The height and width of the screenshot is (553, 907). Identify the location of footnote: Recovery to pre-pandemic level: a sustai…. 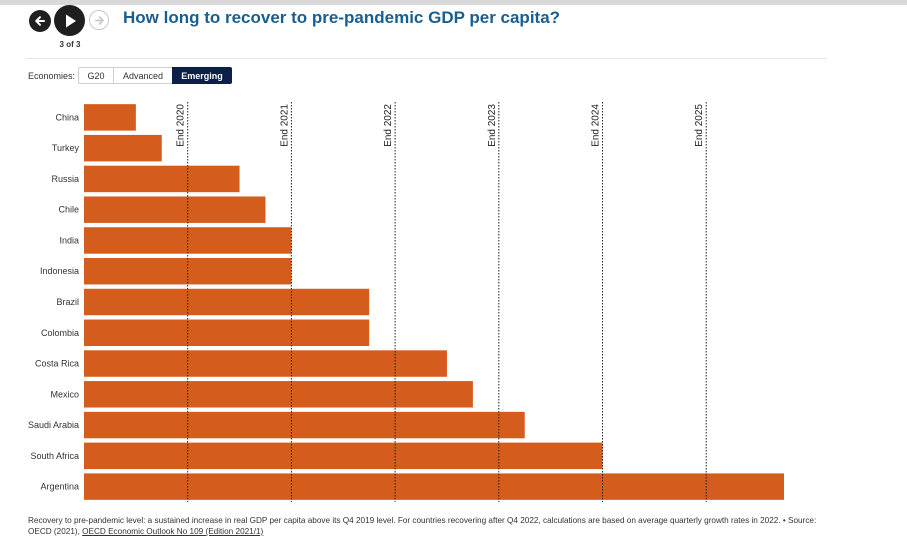
(428, 526).